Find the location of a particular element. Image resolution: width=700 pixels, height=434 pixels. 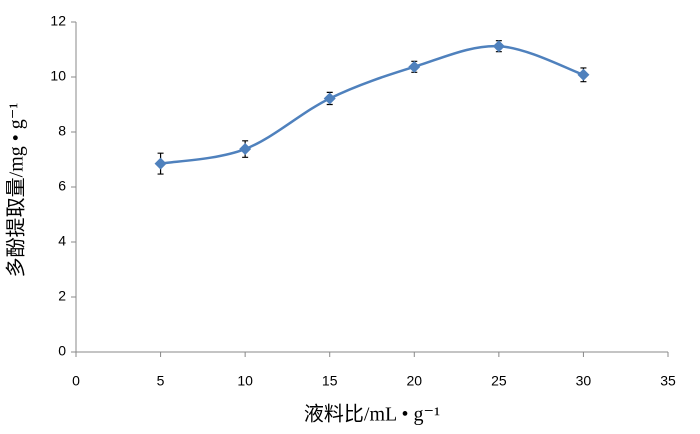

x-tick-label: 10 is located at coordinates (245, 381).